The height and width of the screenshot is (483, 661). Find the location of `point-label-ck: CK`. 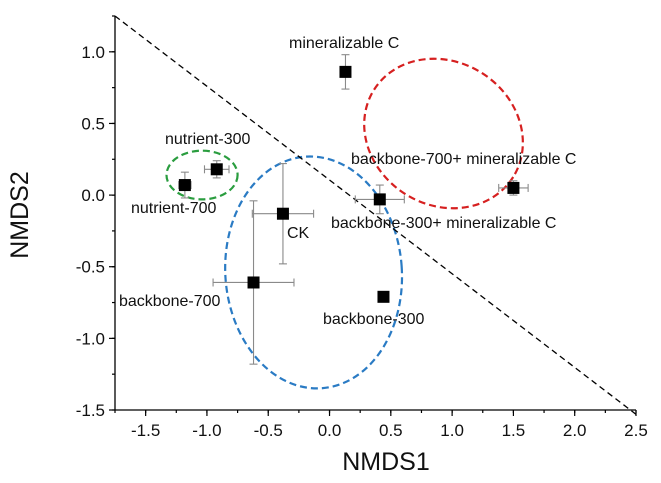

point-label-ck: CK is located at coordinates (298, 233).